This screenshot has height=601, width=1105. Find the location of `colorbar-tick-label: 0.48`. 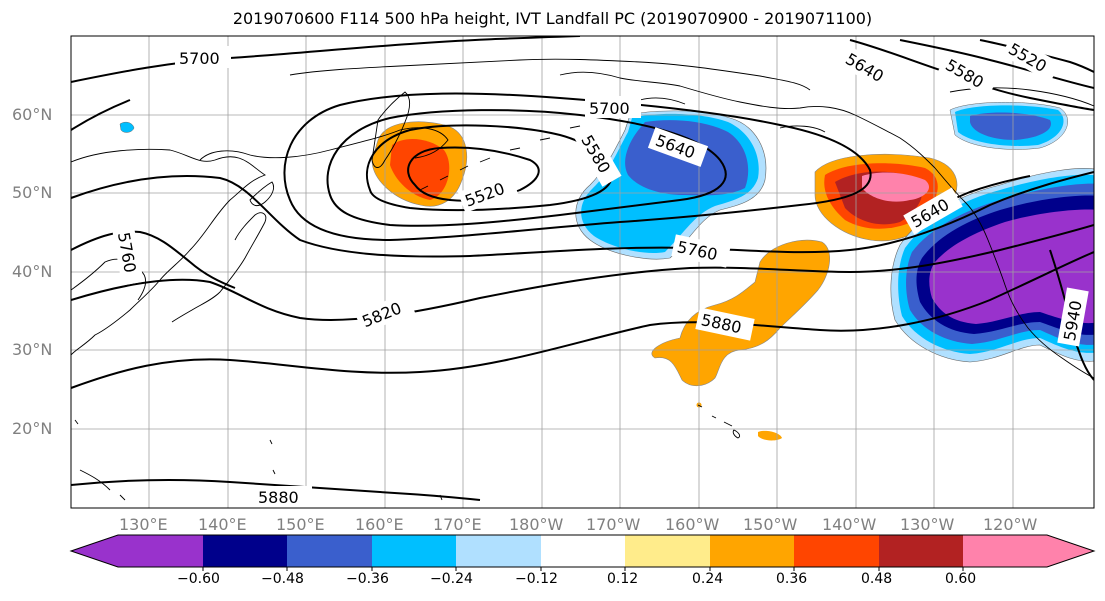

colorbar-tick-label: 0.48 is located at coordinates (877, 579).